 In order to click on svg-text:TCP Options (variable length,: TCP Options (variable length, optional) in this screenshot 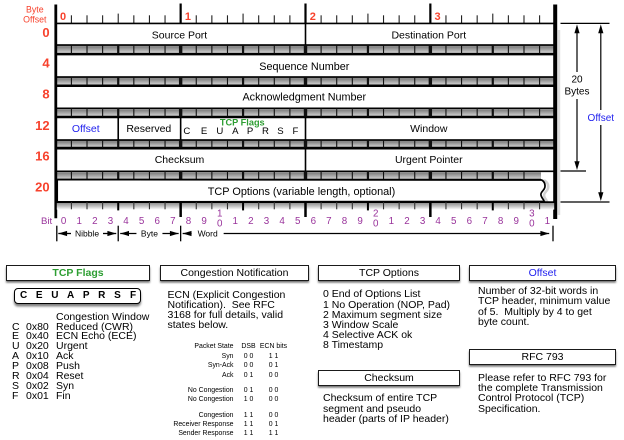, I will do `click(301, 192)`.